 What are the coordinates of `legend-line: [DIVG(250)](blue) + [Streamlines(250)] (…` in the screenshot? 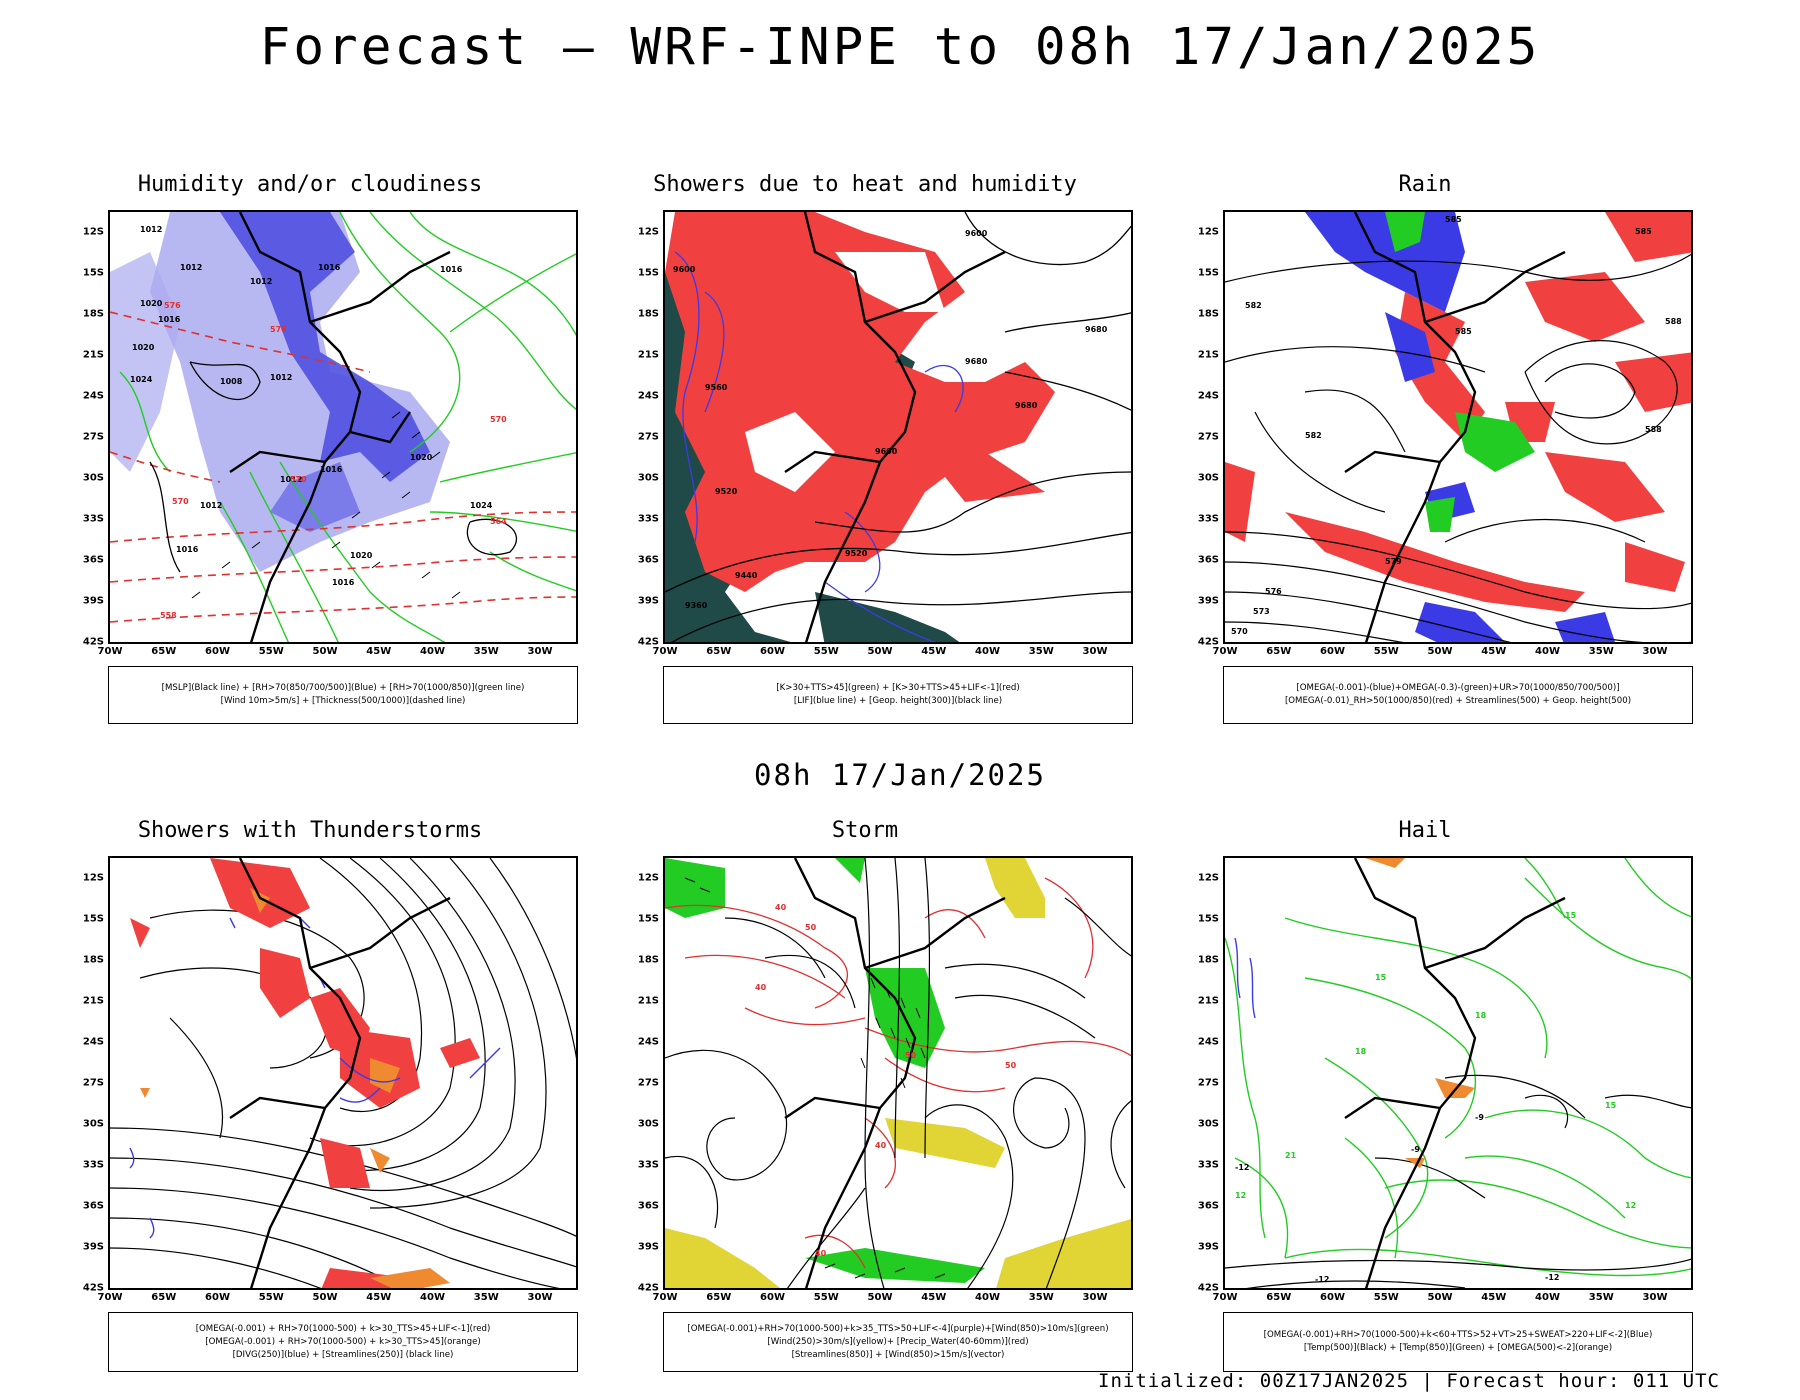 It's located at (343, 1354).